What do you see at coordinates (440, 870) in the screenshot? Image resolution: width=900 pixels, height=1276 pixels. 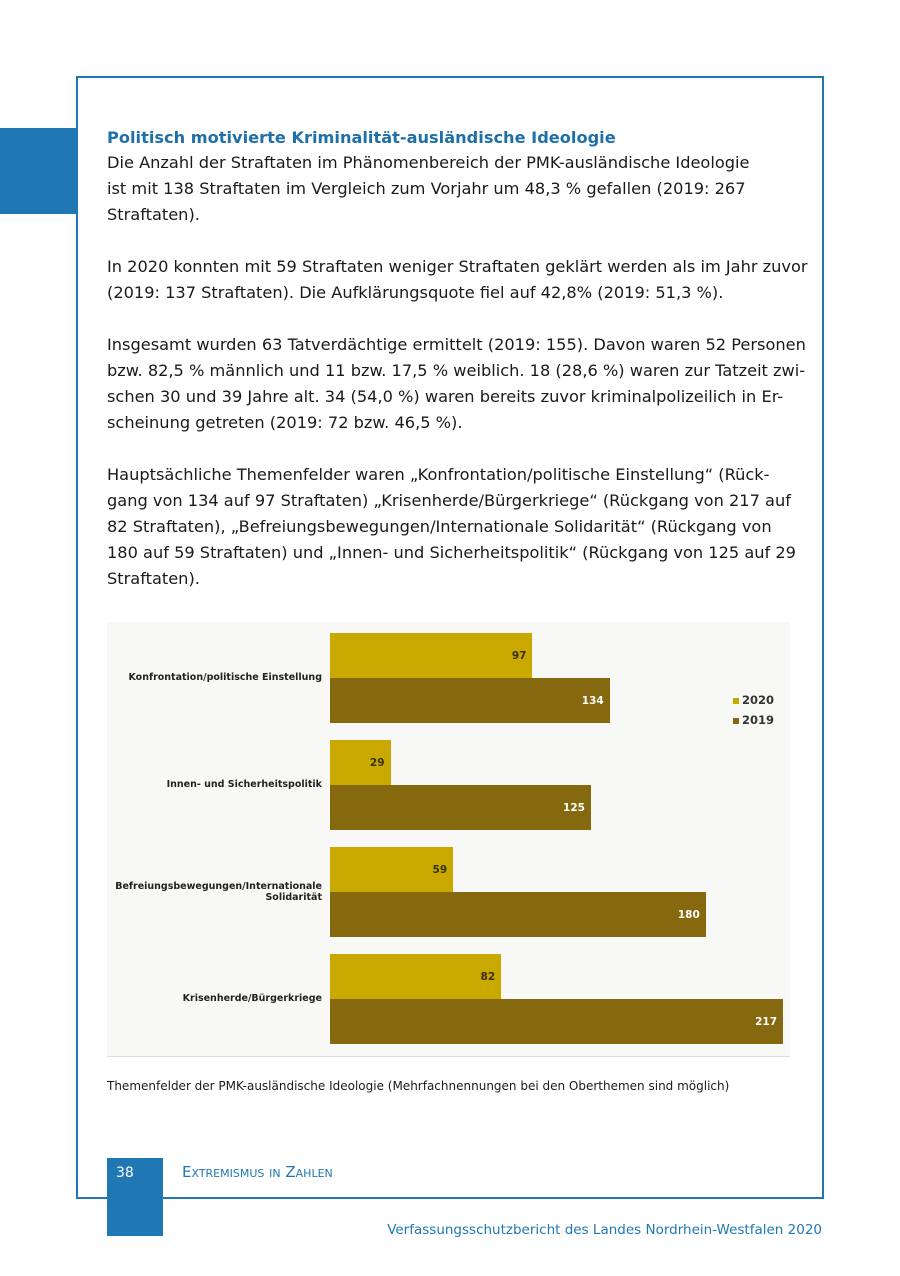 I see `value-label: 59` at bounding box center [440, 870].